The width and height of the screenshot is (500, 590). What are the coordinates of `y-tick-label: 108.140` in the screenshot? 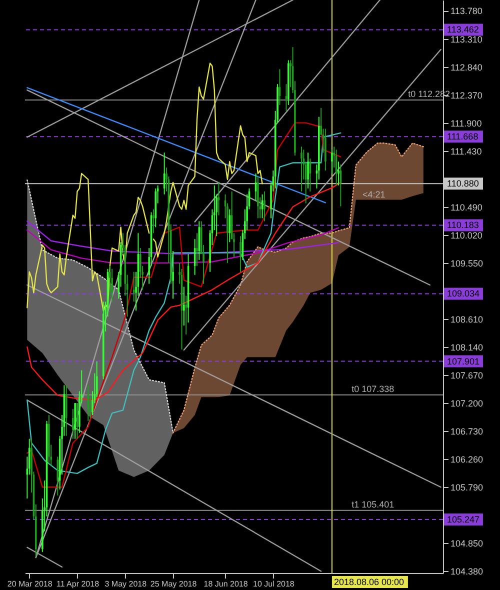 It's located at (467, 347).